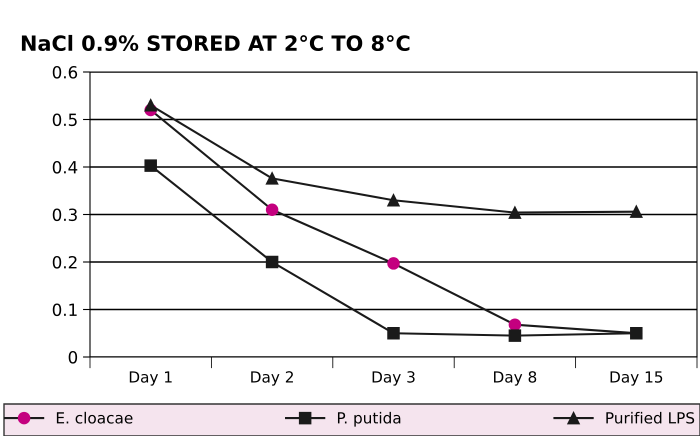 Image resolution: width=700 pixels, height=436 pixels. I want to click on y-tick-label: 0.1, so click(64, 309).